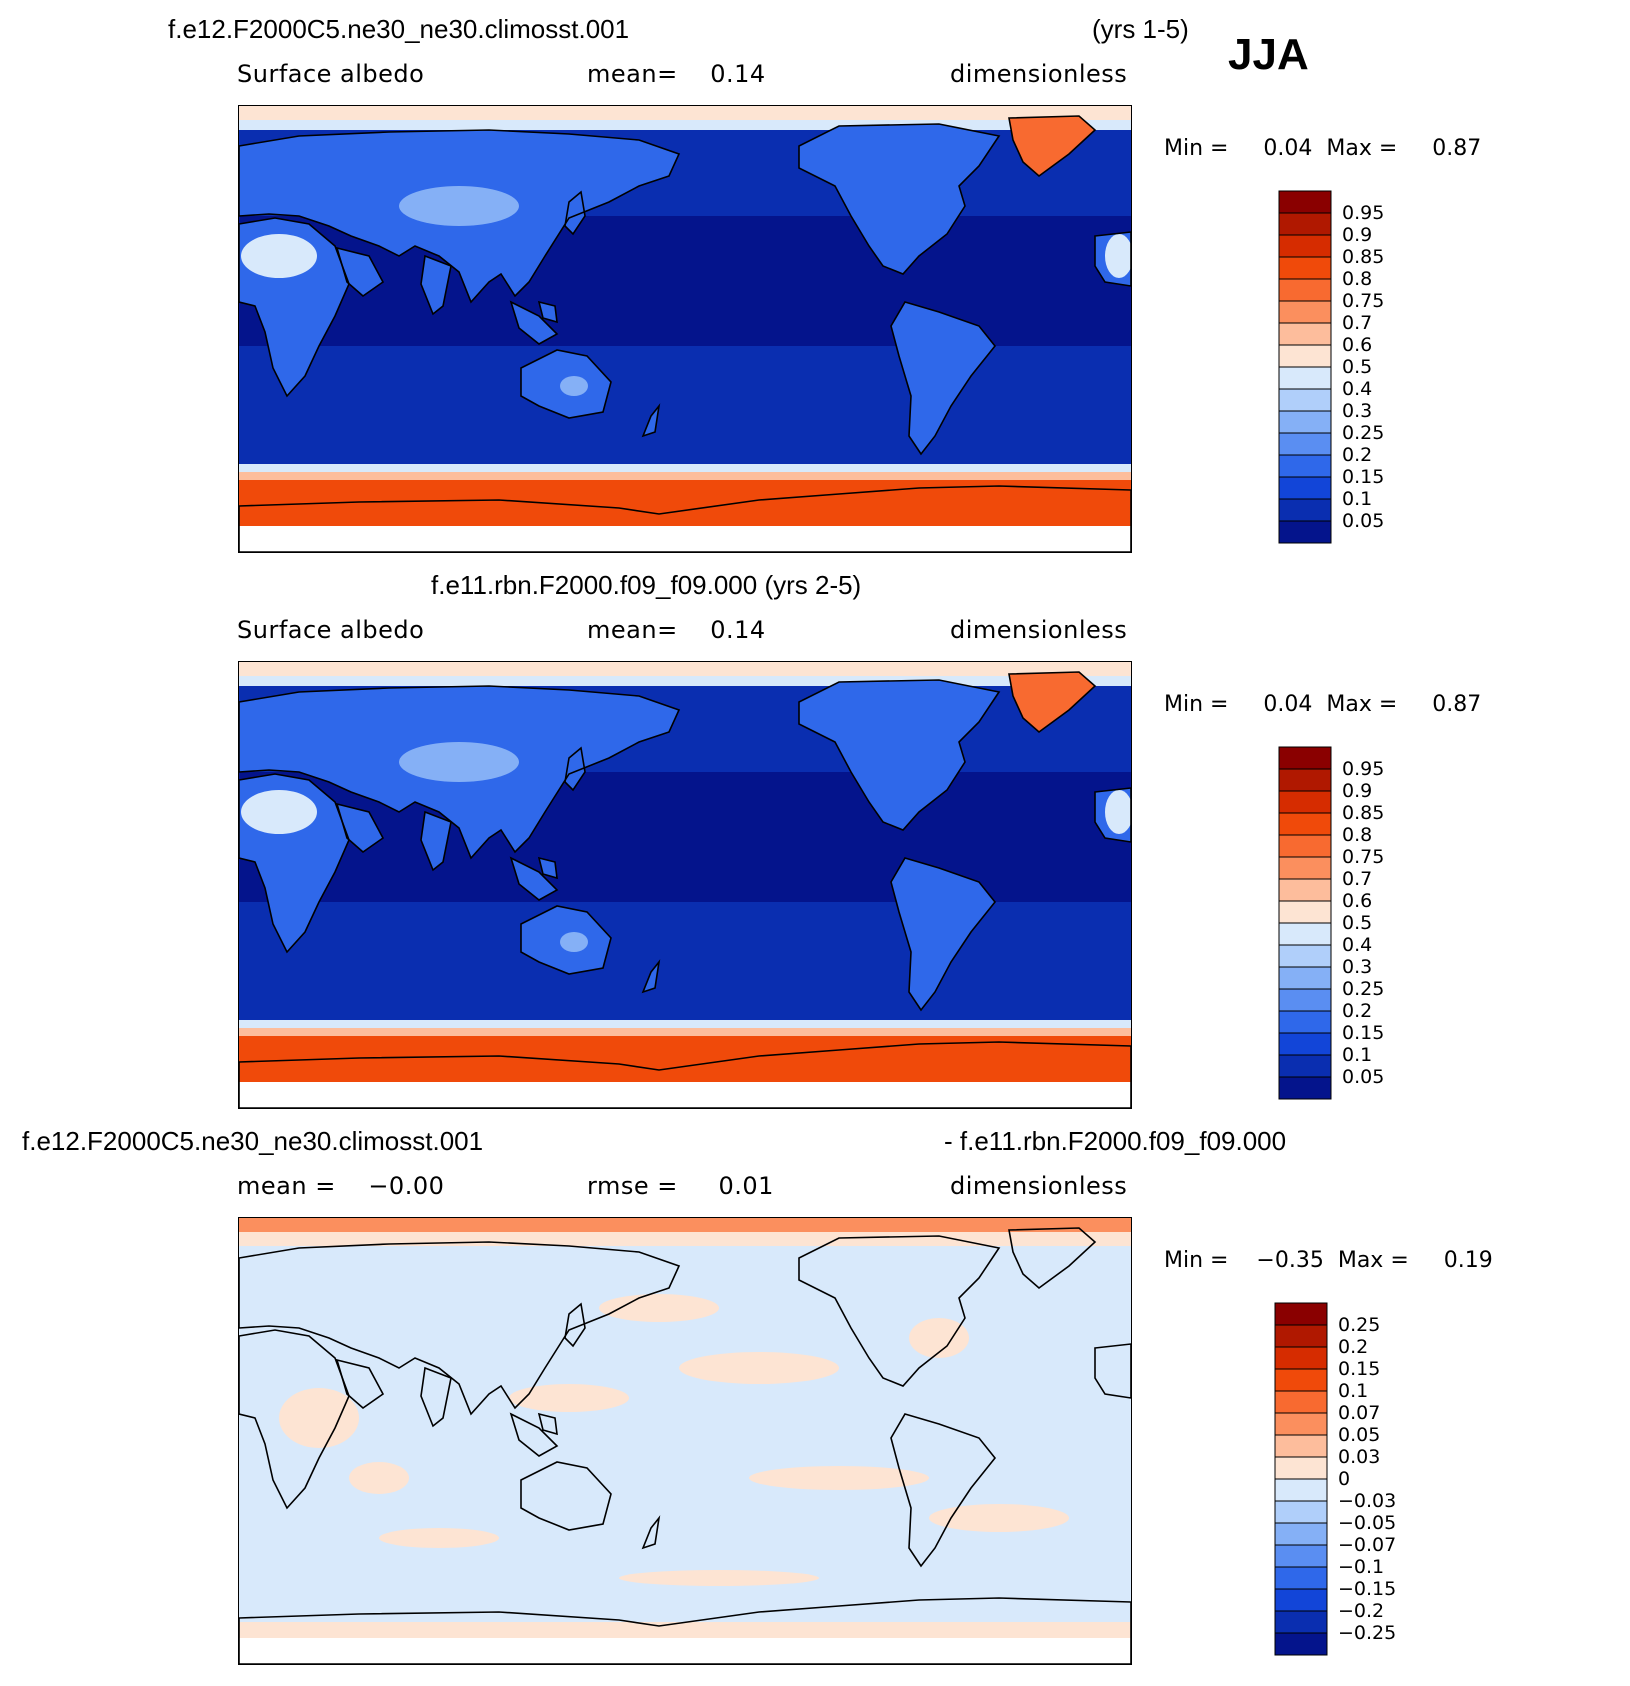 The height and width of the screenshot is (1686, 1630). What do you see at coordinates (1359, 1457) in the screenshot?
I see `colorbar-label: 0.03` at bounding box center [1359, 1457].